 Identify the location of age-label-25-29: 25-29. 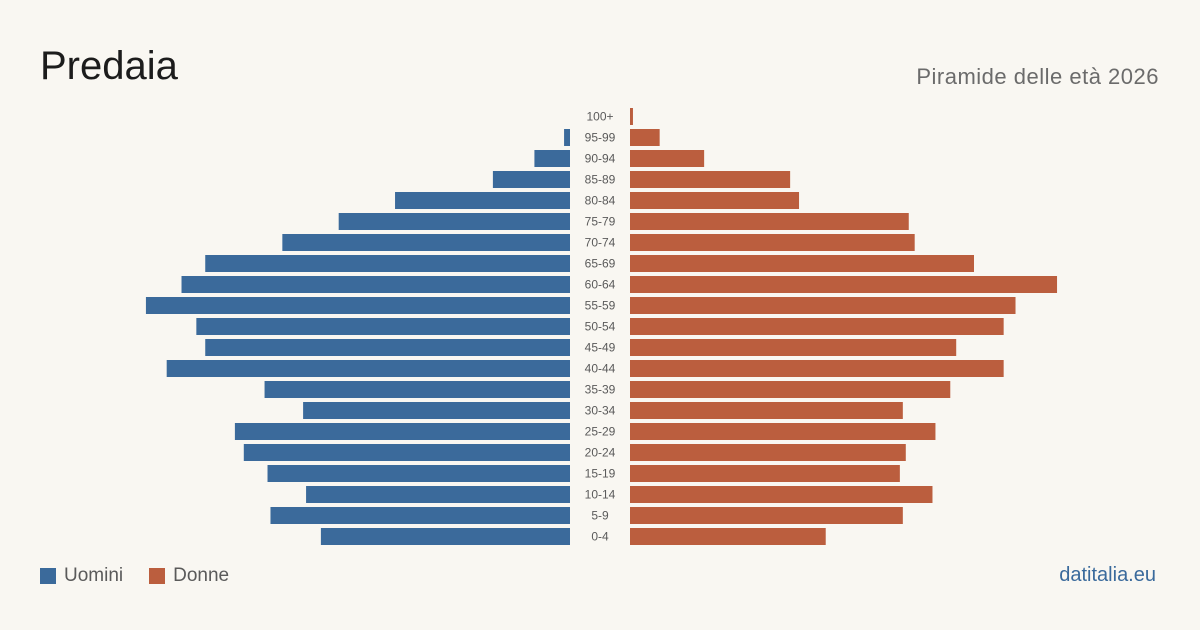
(600, 432).